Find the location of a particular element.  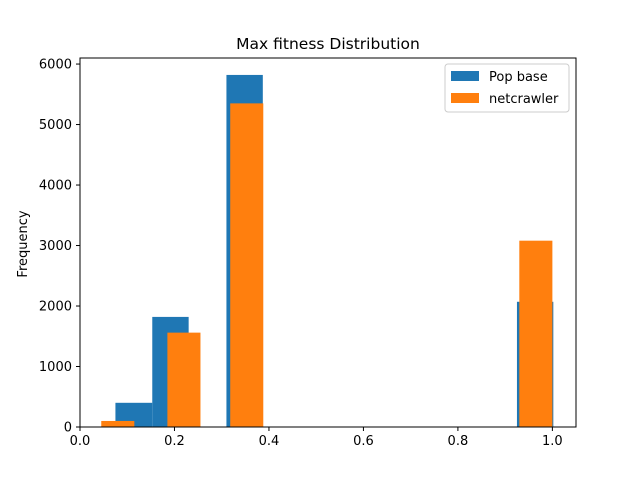

x-tick-label: 0.6 is located at coordinates (363, 441).